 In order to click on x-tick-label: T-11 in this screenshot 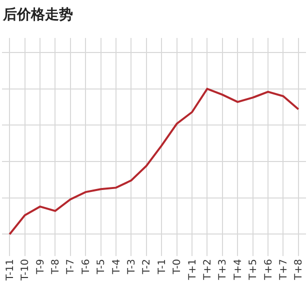, I will do `click(10, 270)`.